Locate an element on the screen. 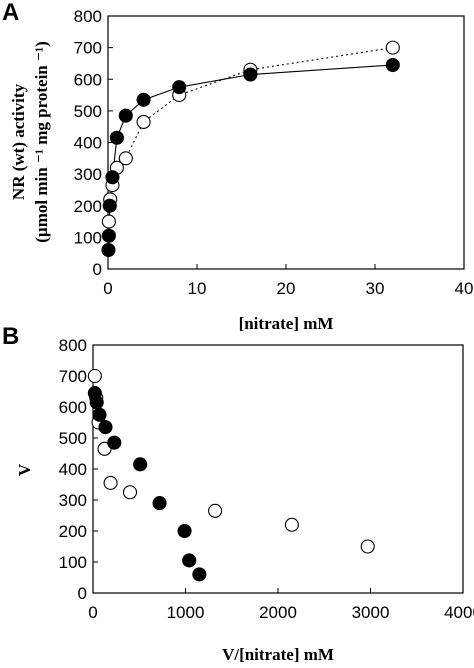 The height and width of the screenshot is (668, 474). x-tick-label: 10 is located at coordinates (197, 288).